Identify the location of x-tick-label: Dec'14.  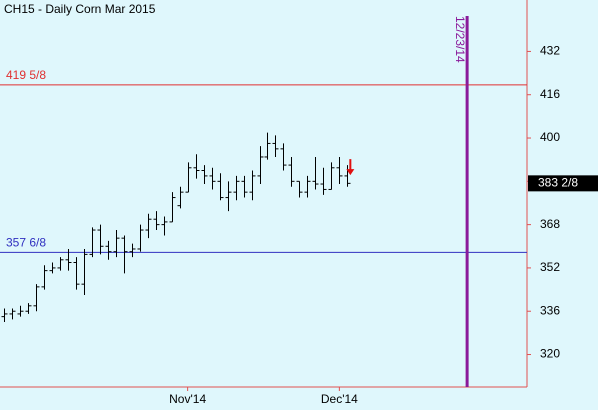
(339, 399).